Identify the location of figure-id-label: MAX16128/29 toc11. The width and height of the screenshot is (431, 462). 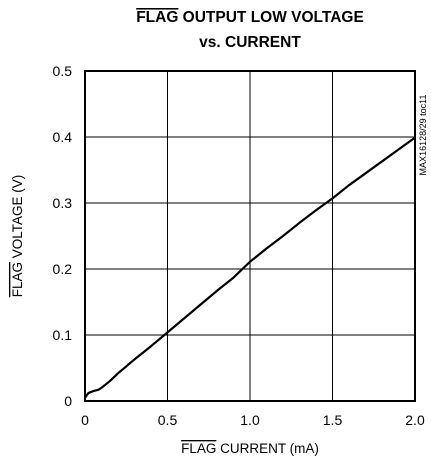
(423, 135).